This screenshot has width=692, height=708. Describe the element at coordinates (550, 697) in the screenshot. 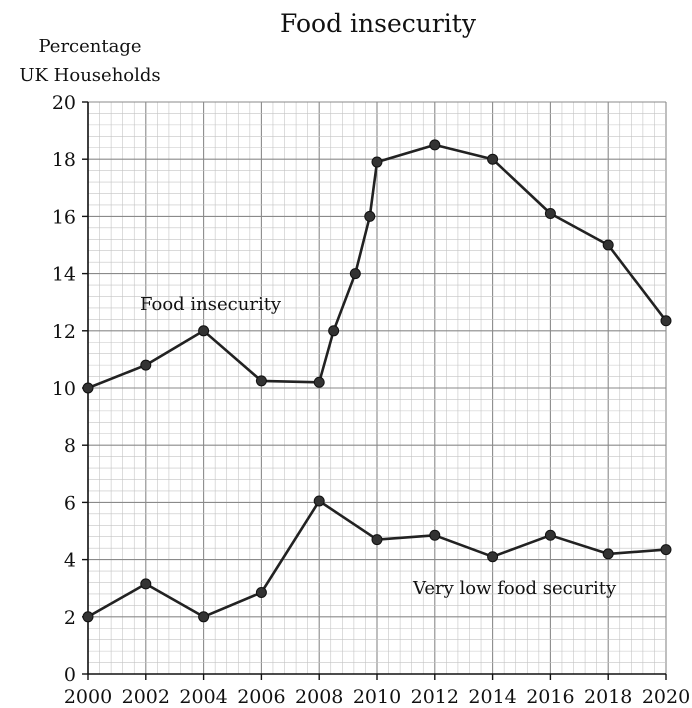

I see `x-tick-label: 2016` at that location.